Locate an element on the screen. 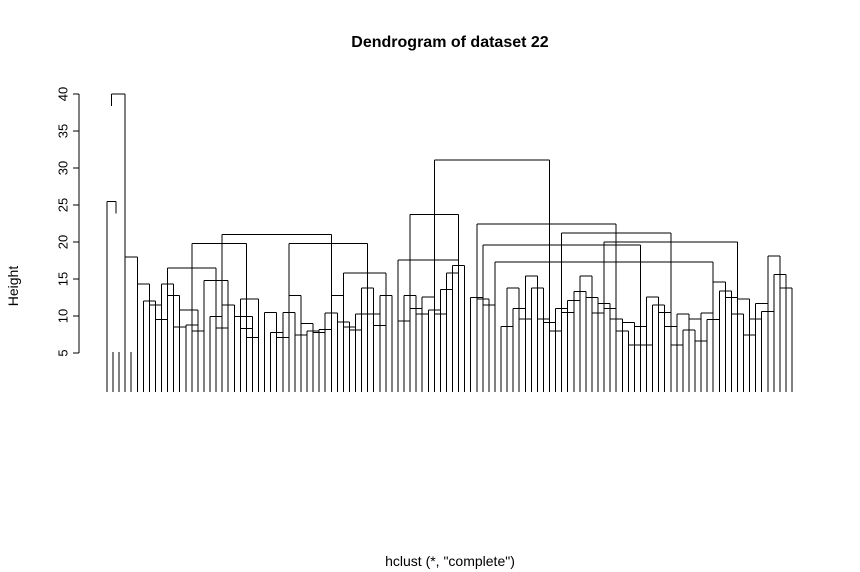  y-tick-label: 35 is located at coordinates (63, 131).